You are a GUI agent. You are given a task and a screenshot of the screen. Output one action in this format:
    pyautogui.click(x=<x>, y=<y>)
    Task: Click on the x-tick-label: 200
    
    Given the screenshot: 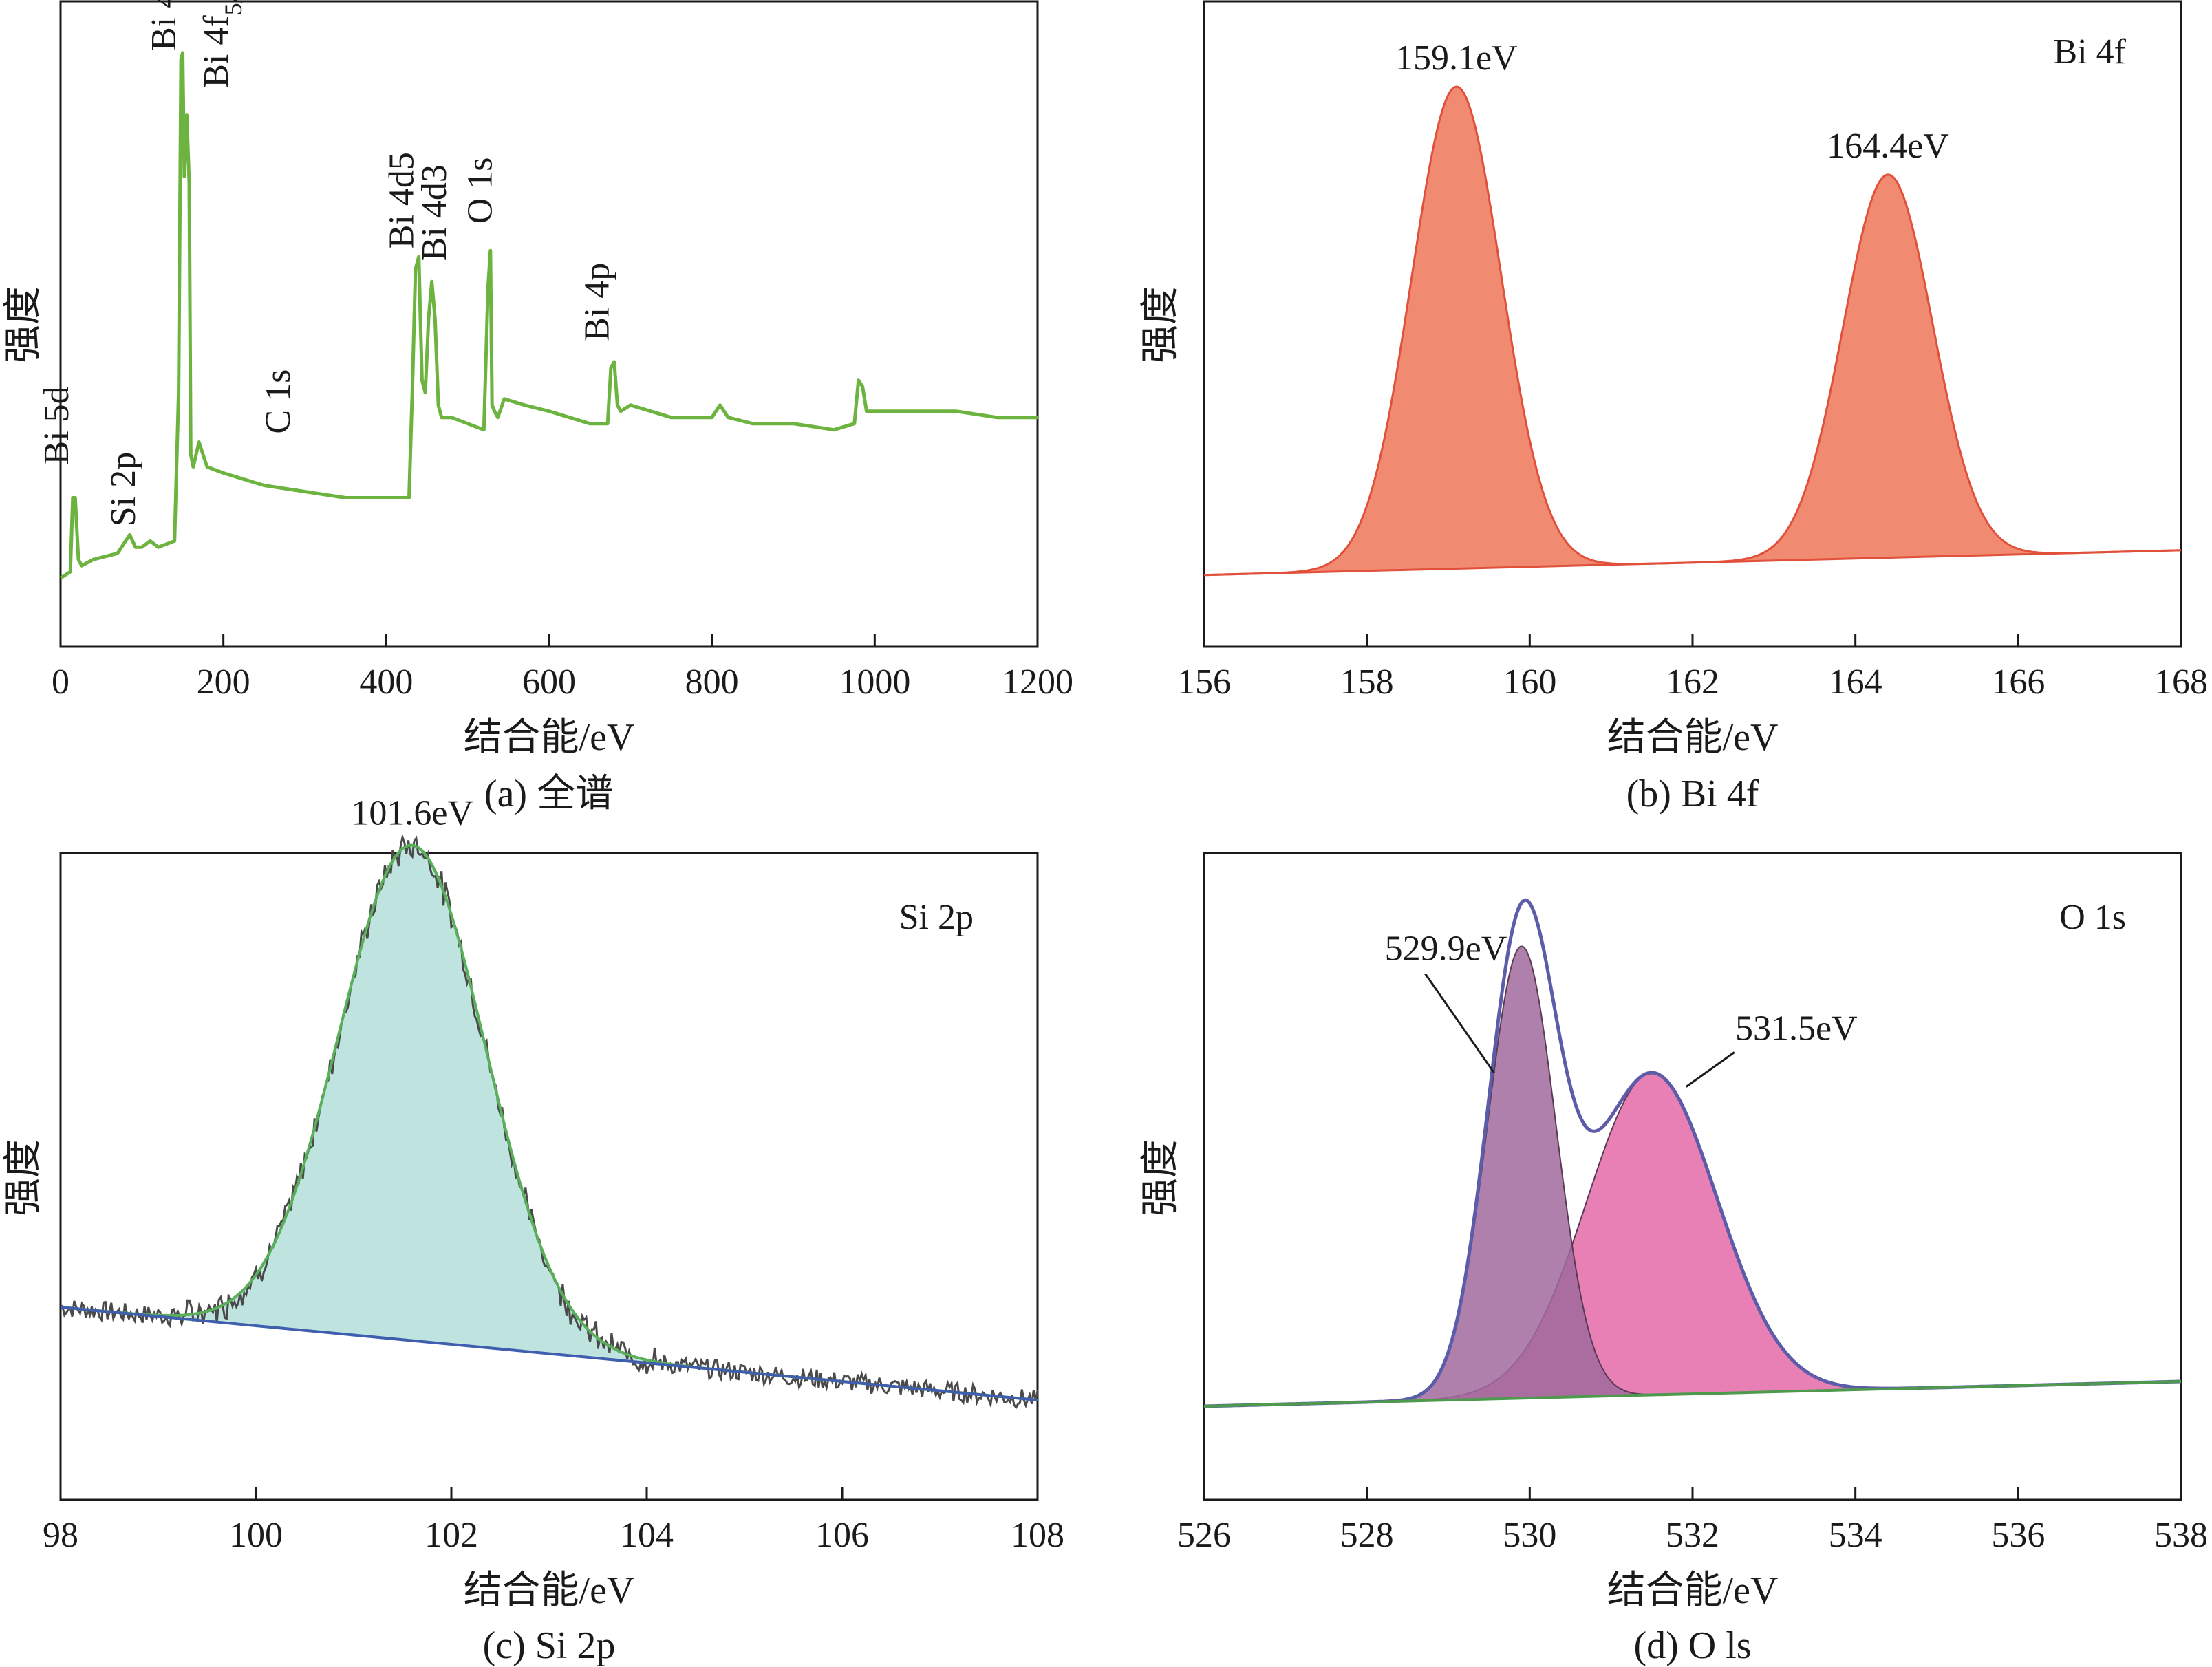 What is the action you would take?
    pyautogui.click(x=223, y=682)
    